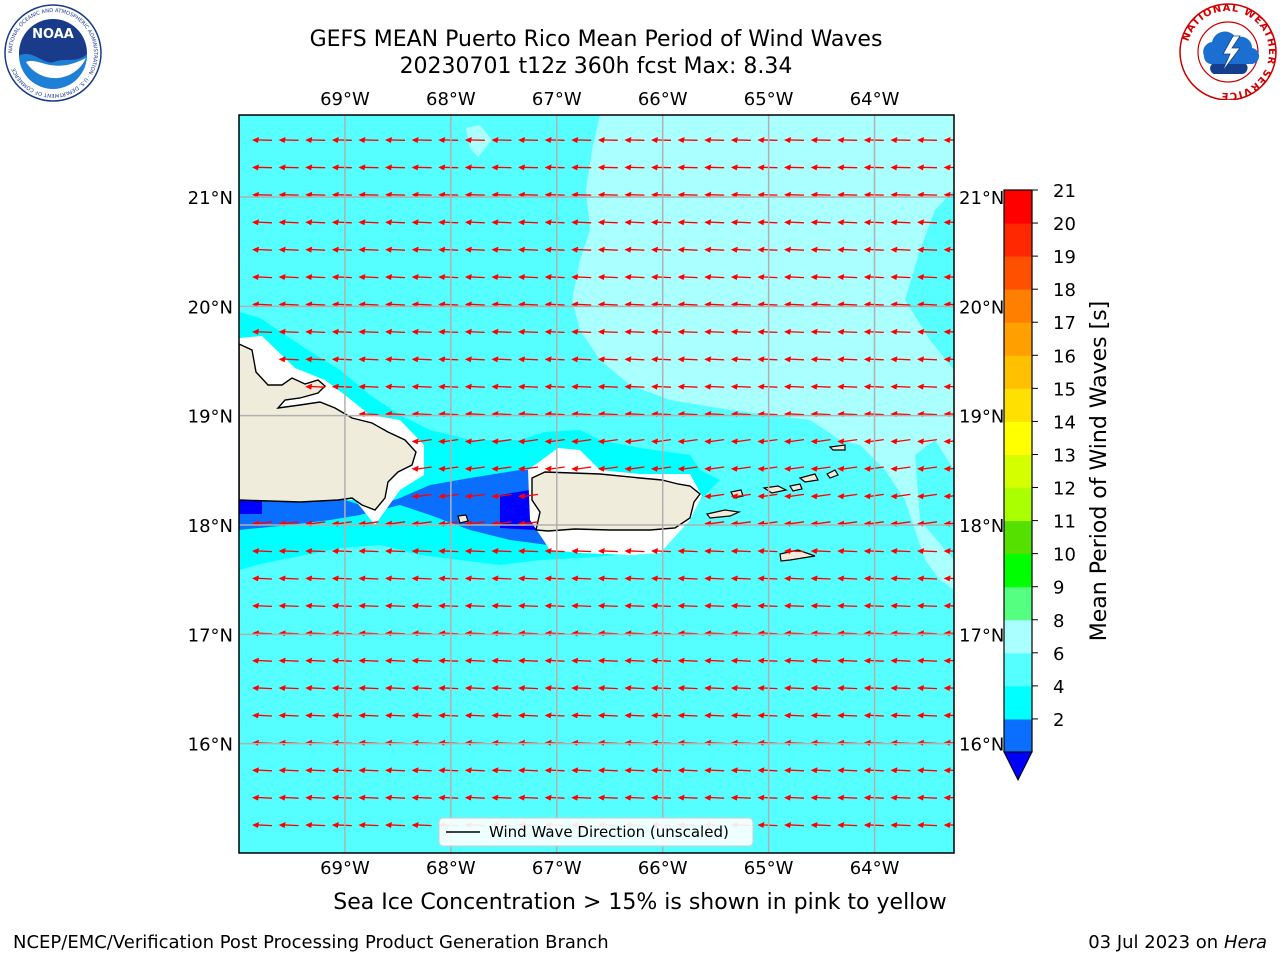 This screenshot has width=1280, height=960. I want to click on latitude-tick-label: 16°N, so click(981, 745).